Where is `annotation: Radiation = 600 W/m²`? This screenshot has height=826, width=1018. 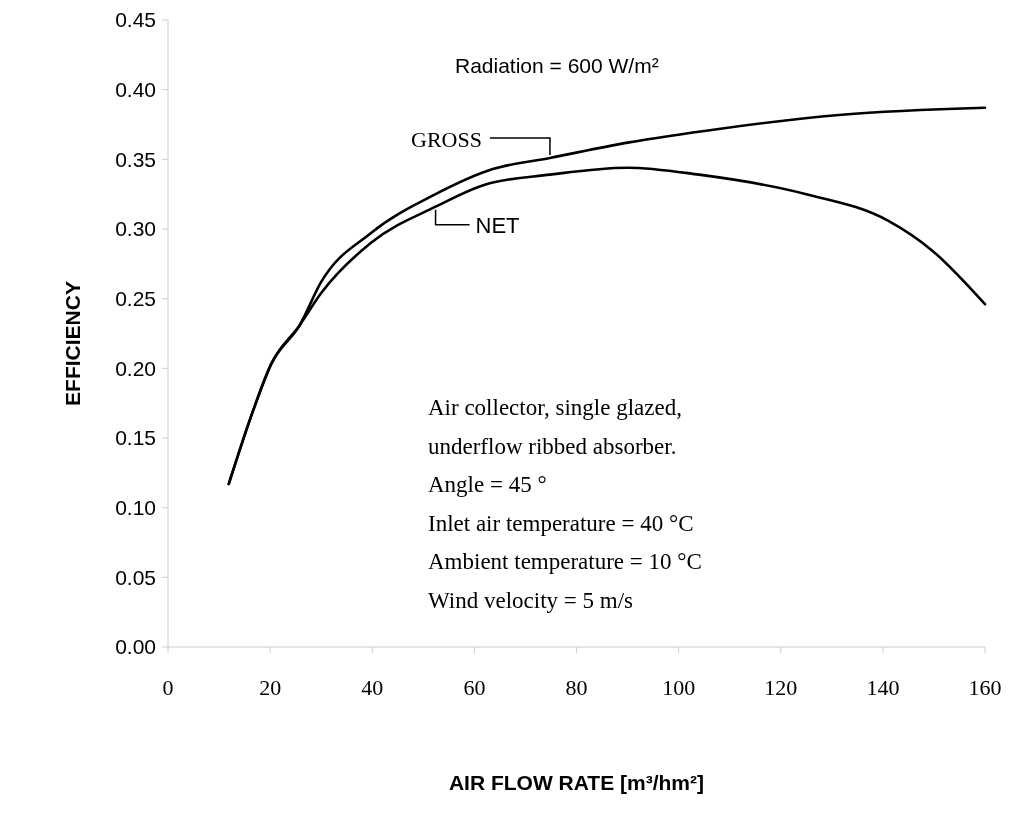 annotation: Radiation = 600 W/m² is located at coordinates (557, 65).